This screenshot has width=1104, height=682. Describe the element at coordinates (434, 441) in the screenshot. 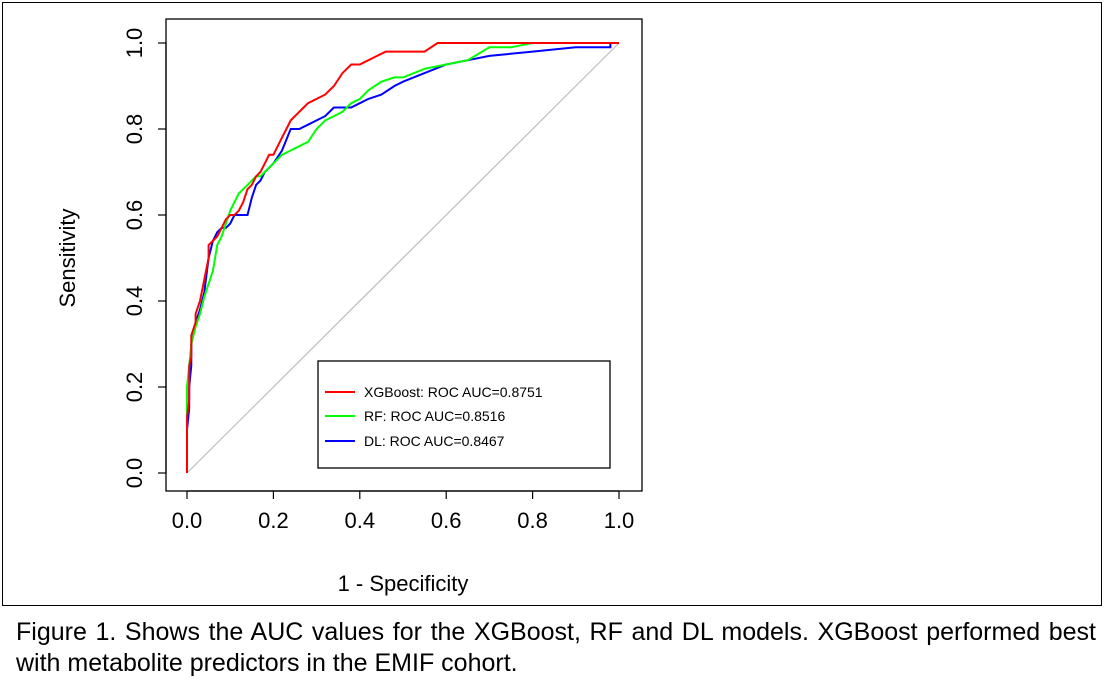

I see `legend-label-dl: DL: ROC AUC=0.8467` at that location.